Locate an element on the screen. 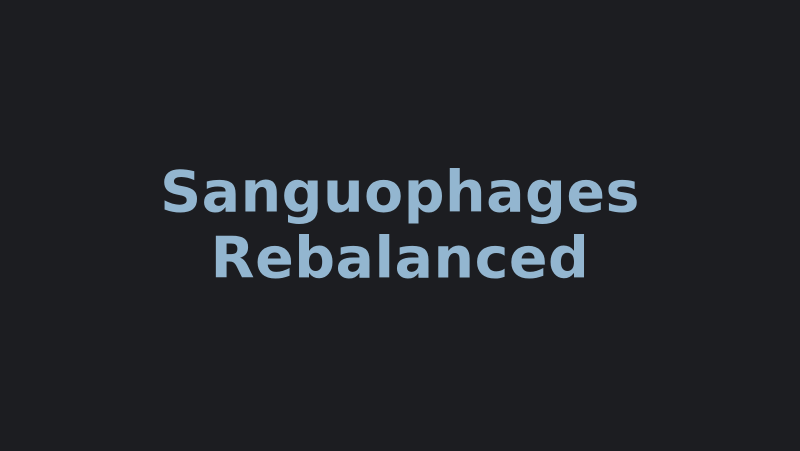 The image size is (800, 451). mod-title-line-2: Rebalanced is located at coordinates (400, 258).